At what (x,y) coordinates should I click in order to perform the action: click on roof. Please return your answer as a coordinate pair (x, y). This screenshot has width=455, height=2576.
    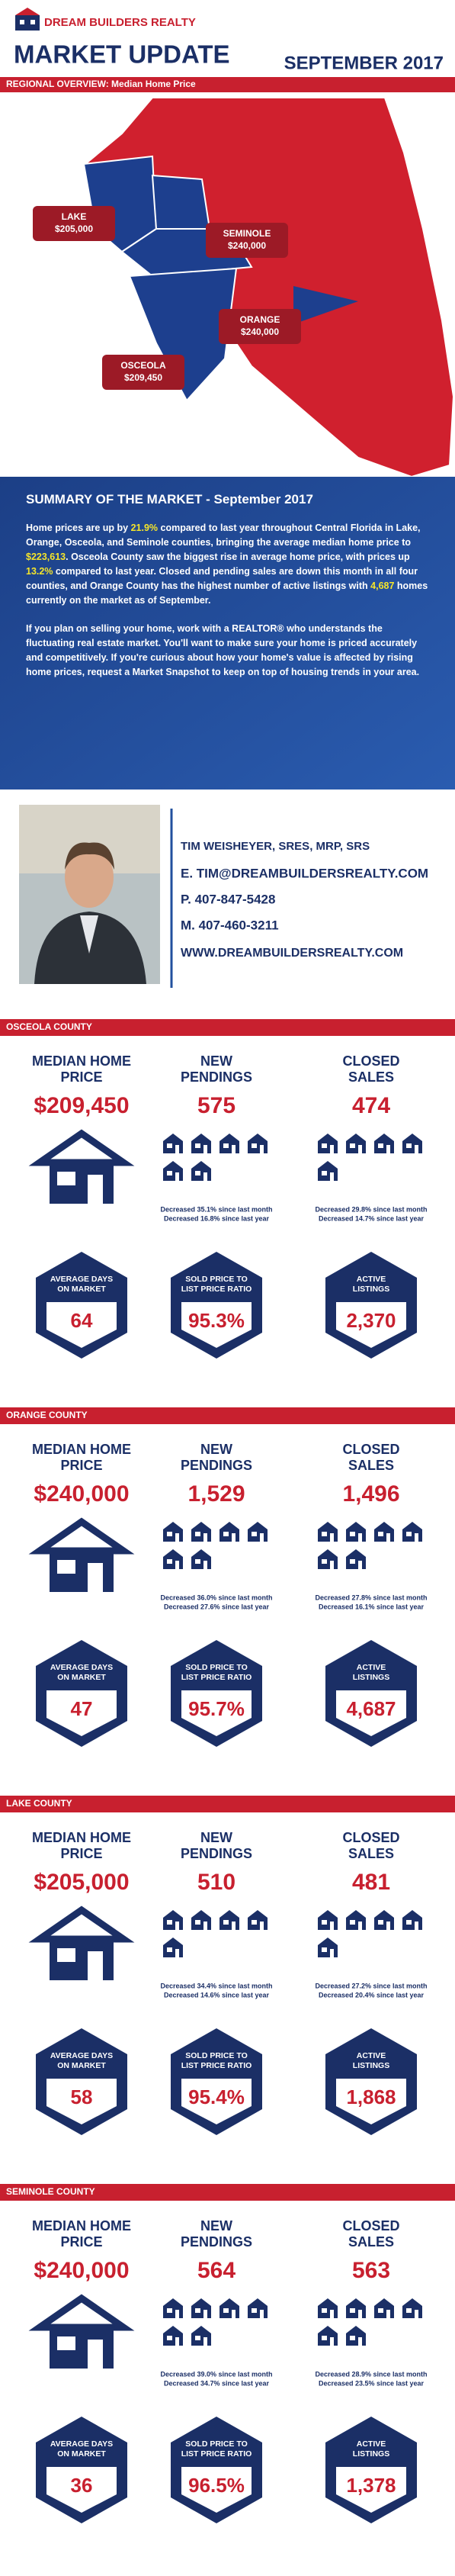
    Looking at the image, I should click on (82, 1536).